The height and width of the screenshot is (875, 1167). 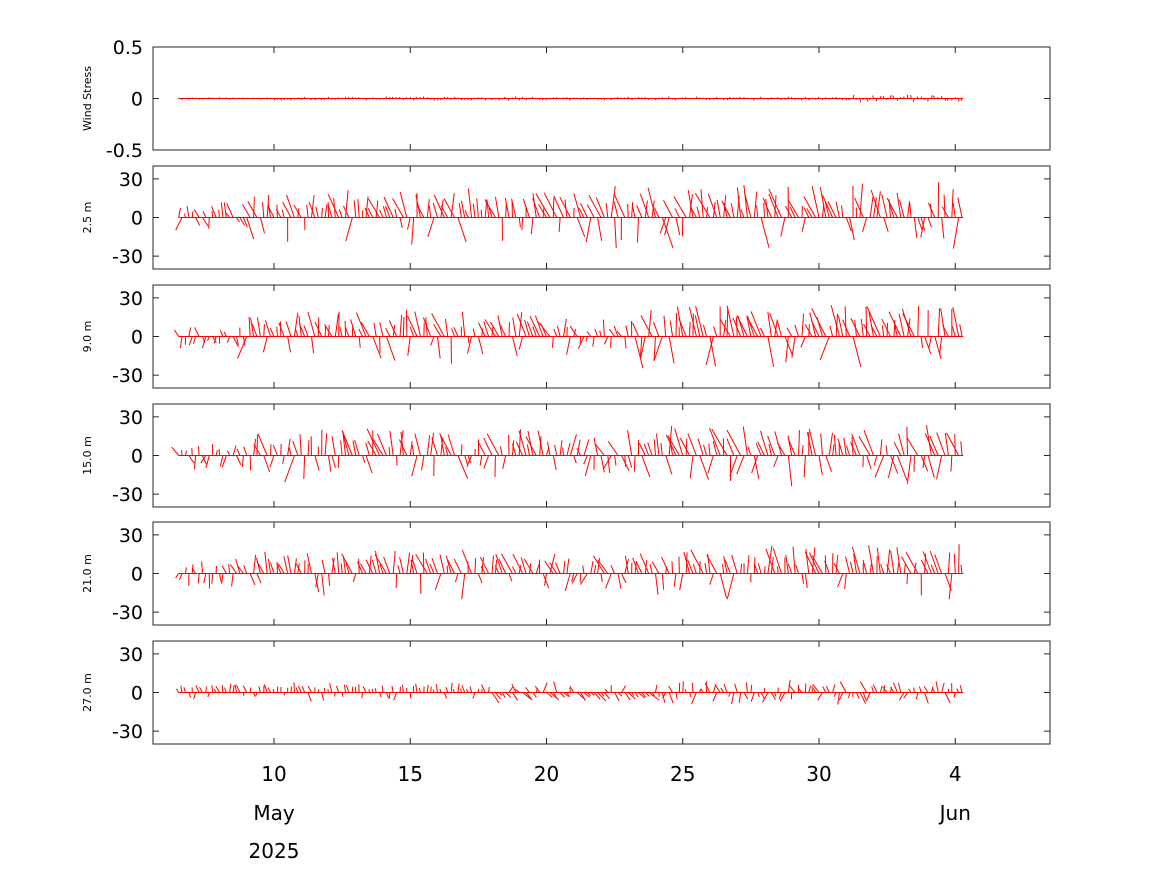 I want to click on y-tick-label: -30, so click(x=127, y=732).